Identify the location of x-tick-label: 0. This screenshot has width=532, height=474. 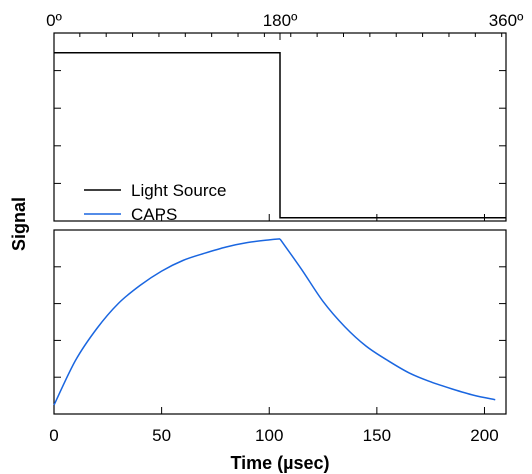
(53, 435).